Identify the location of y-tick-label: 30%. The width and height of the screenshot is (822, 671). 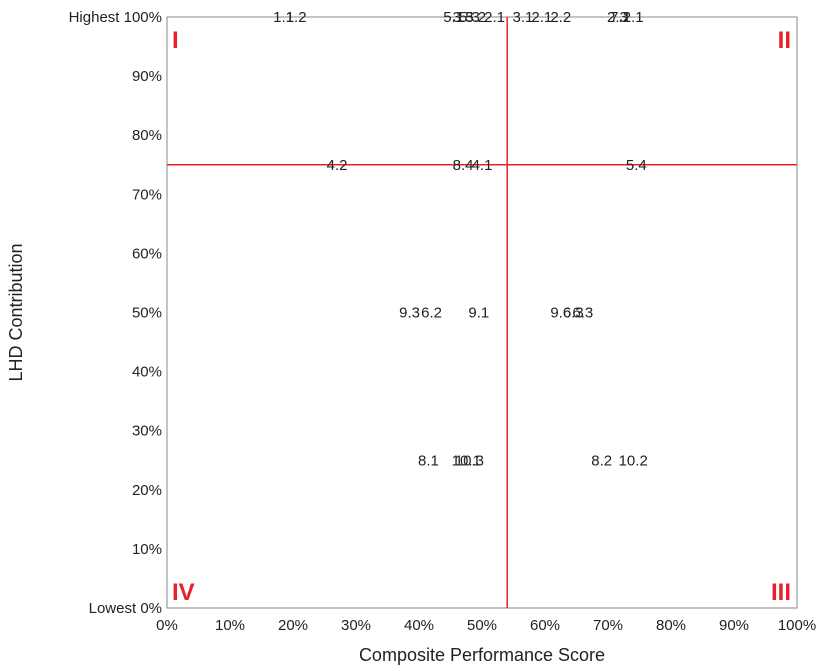
(147, 431).